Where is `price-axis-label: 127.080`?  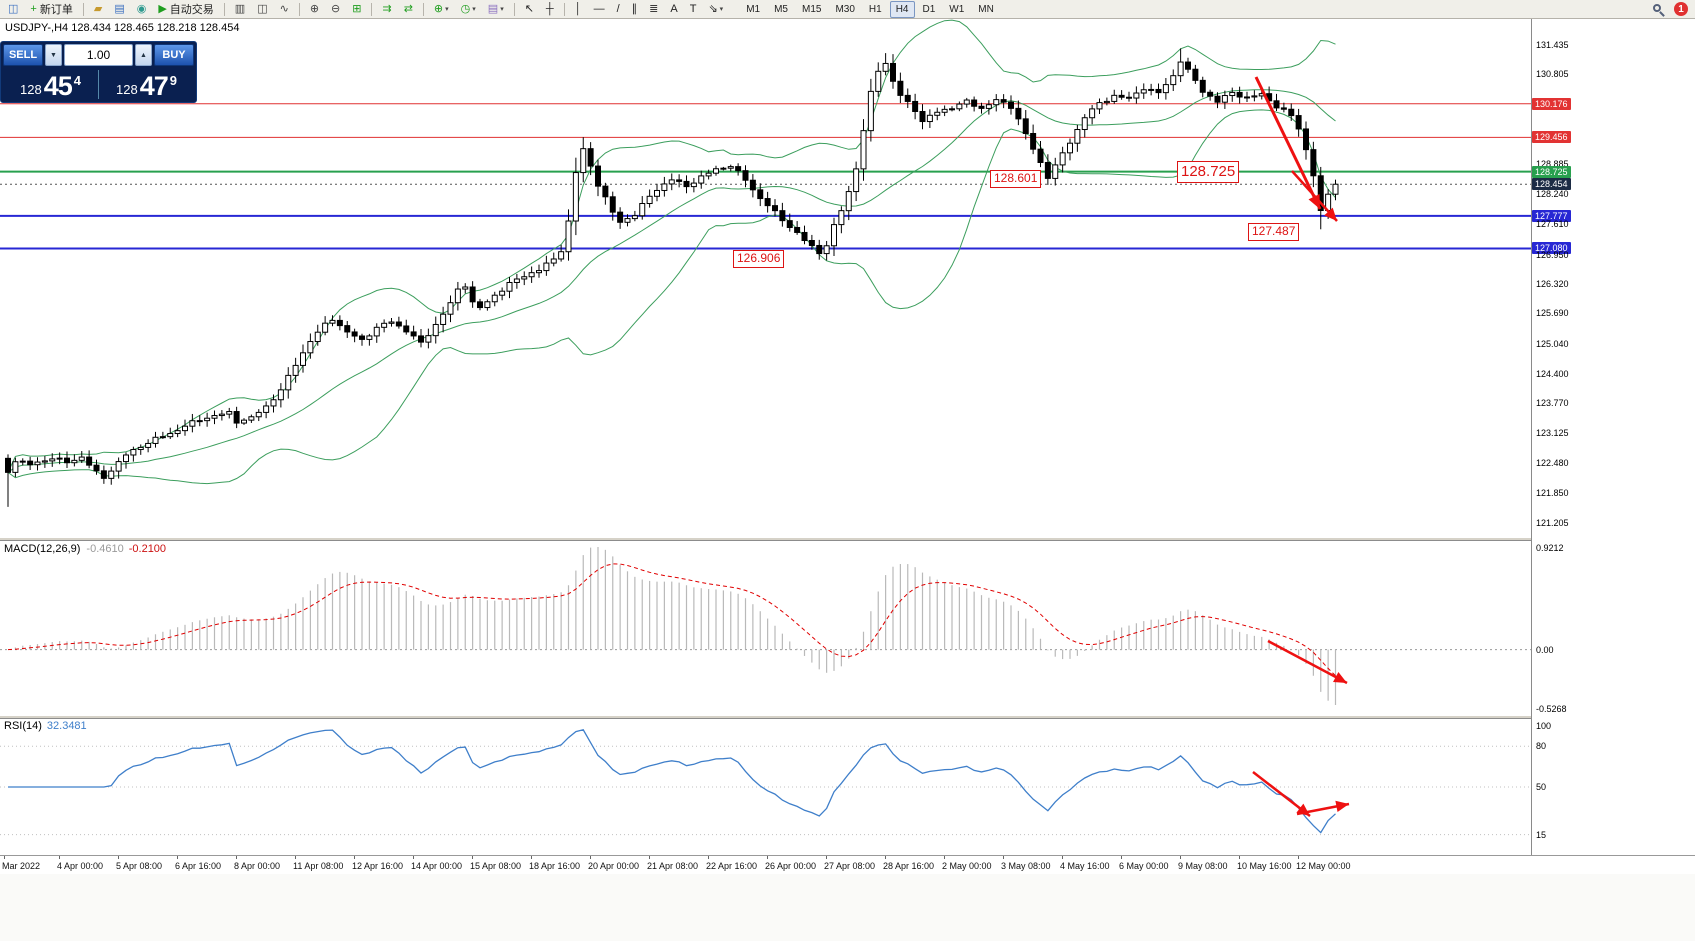 price-axis-label: 127.080 is located at coordinates (1551, 248).